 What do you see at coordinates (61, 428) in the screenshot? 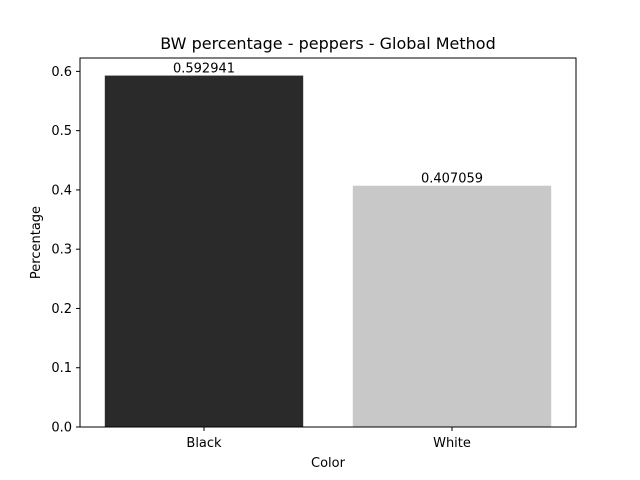
I see `y-tick-label: 0.0` at bounding box center [61, 428].